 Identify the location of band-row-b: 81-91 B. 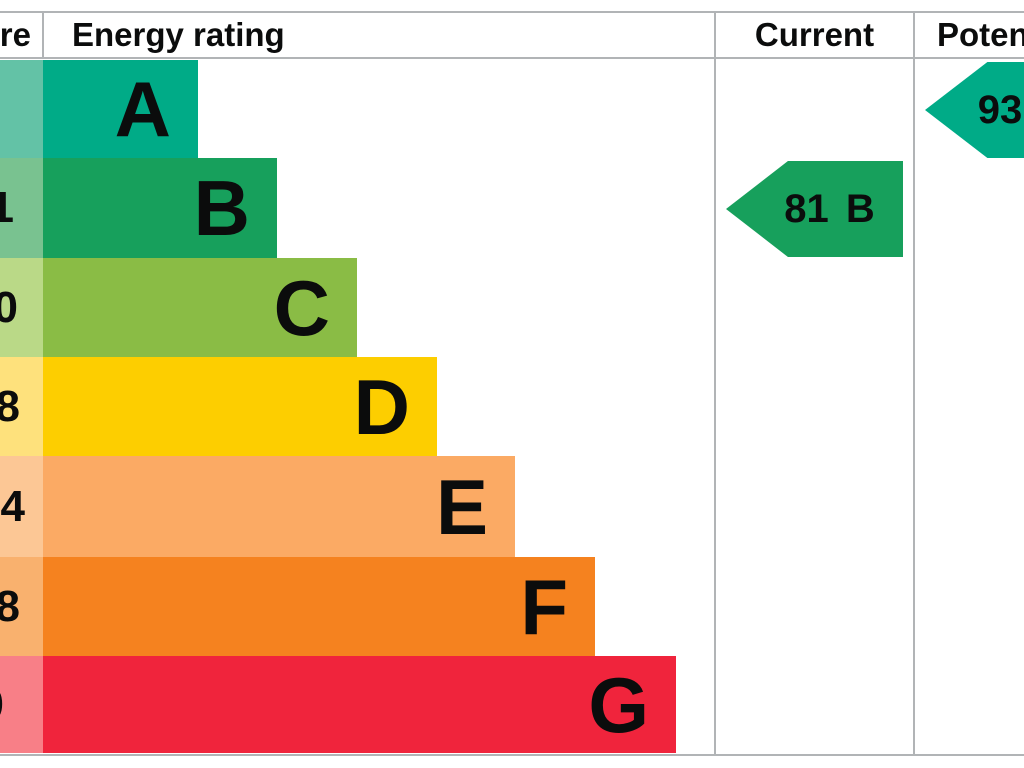
(512, 208).